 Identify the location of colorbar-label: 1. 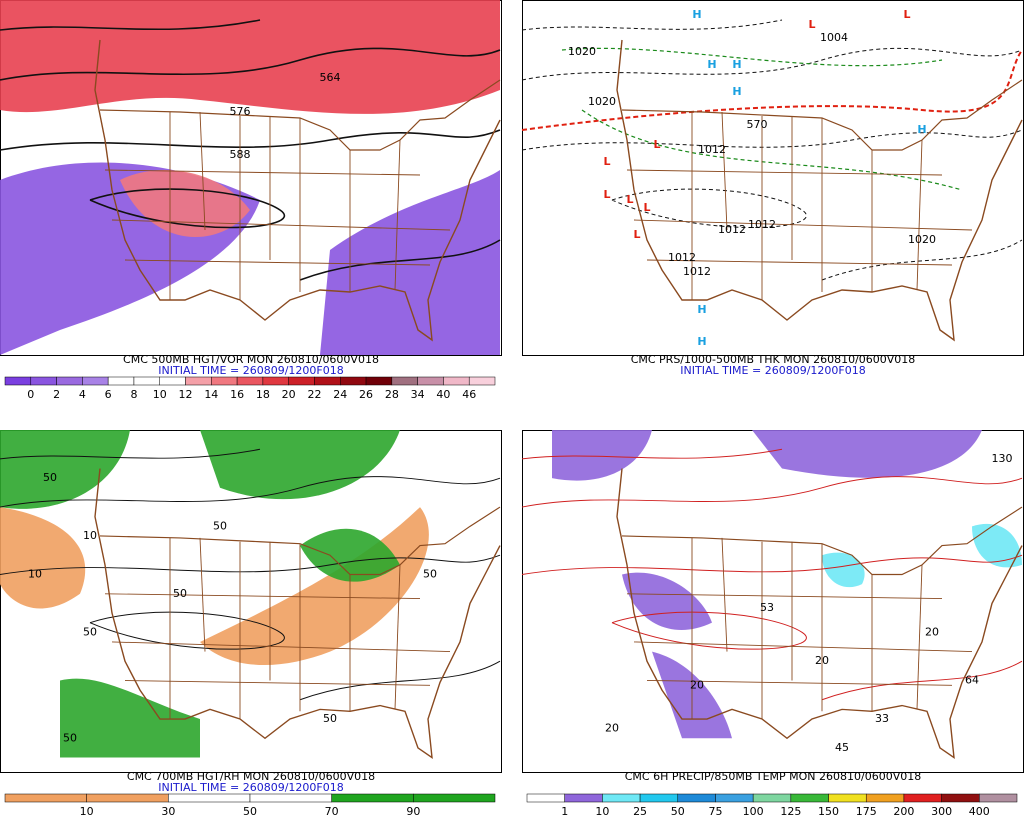
(564, 811).